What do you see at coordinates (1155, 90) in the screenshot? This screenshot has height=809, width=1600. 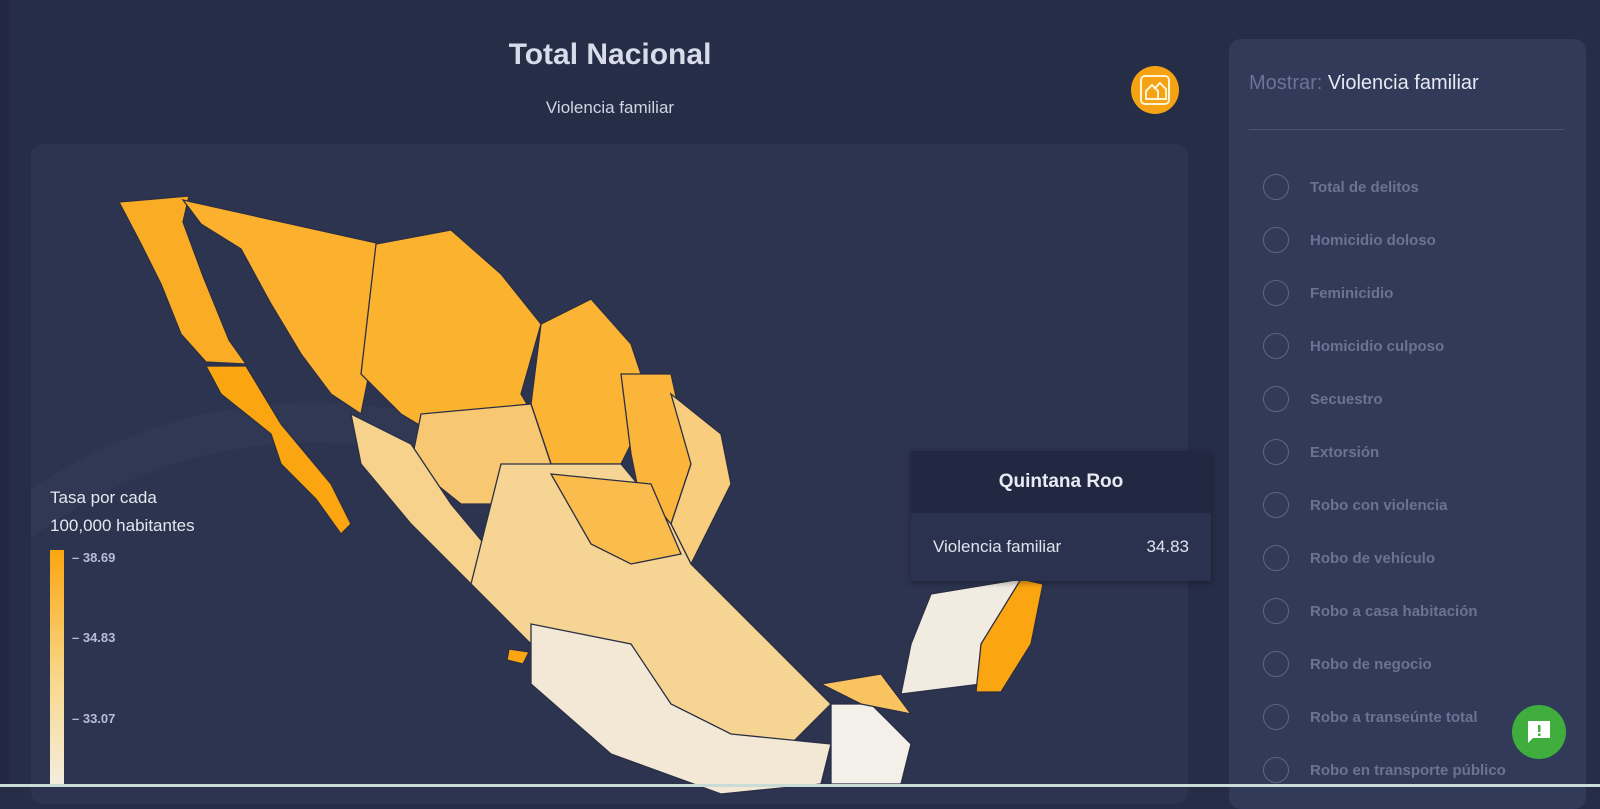 I see `family-violence-icon` at bounding box center [1155, 90].